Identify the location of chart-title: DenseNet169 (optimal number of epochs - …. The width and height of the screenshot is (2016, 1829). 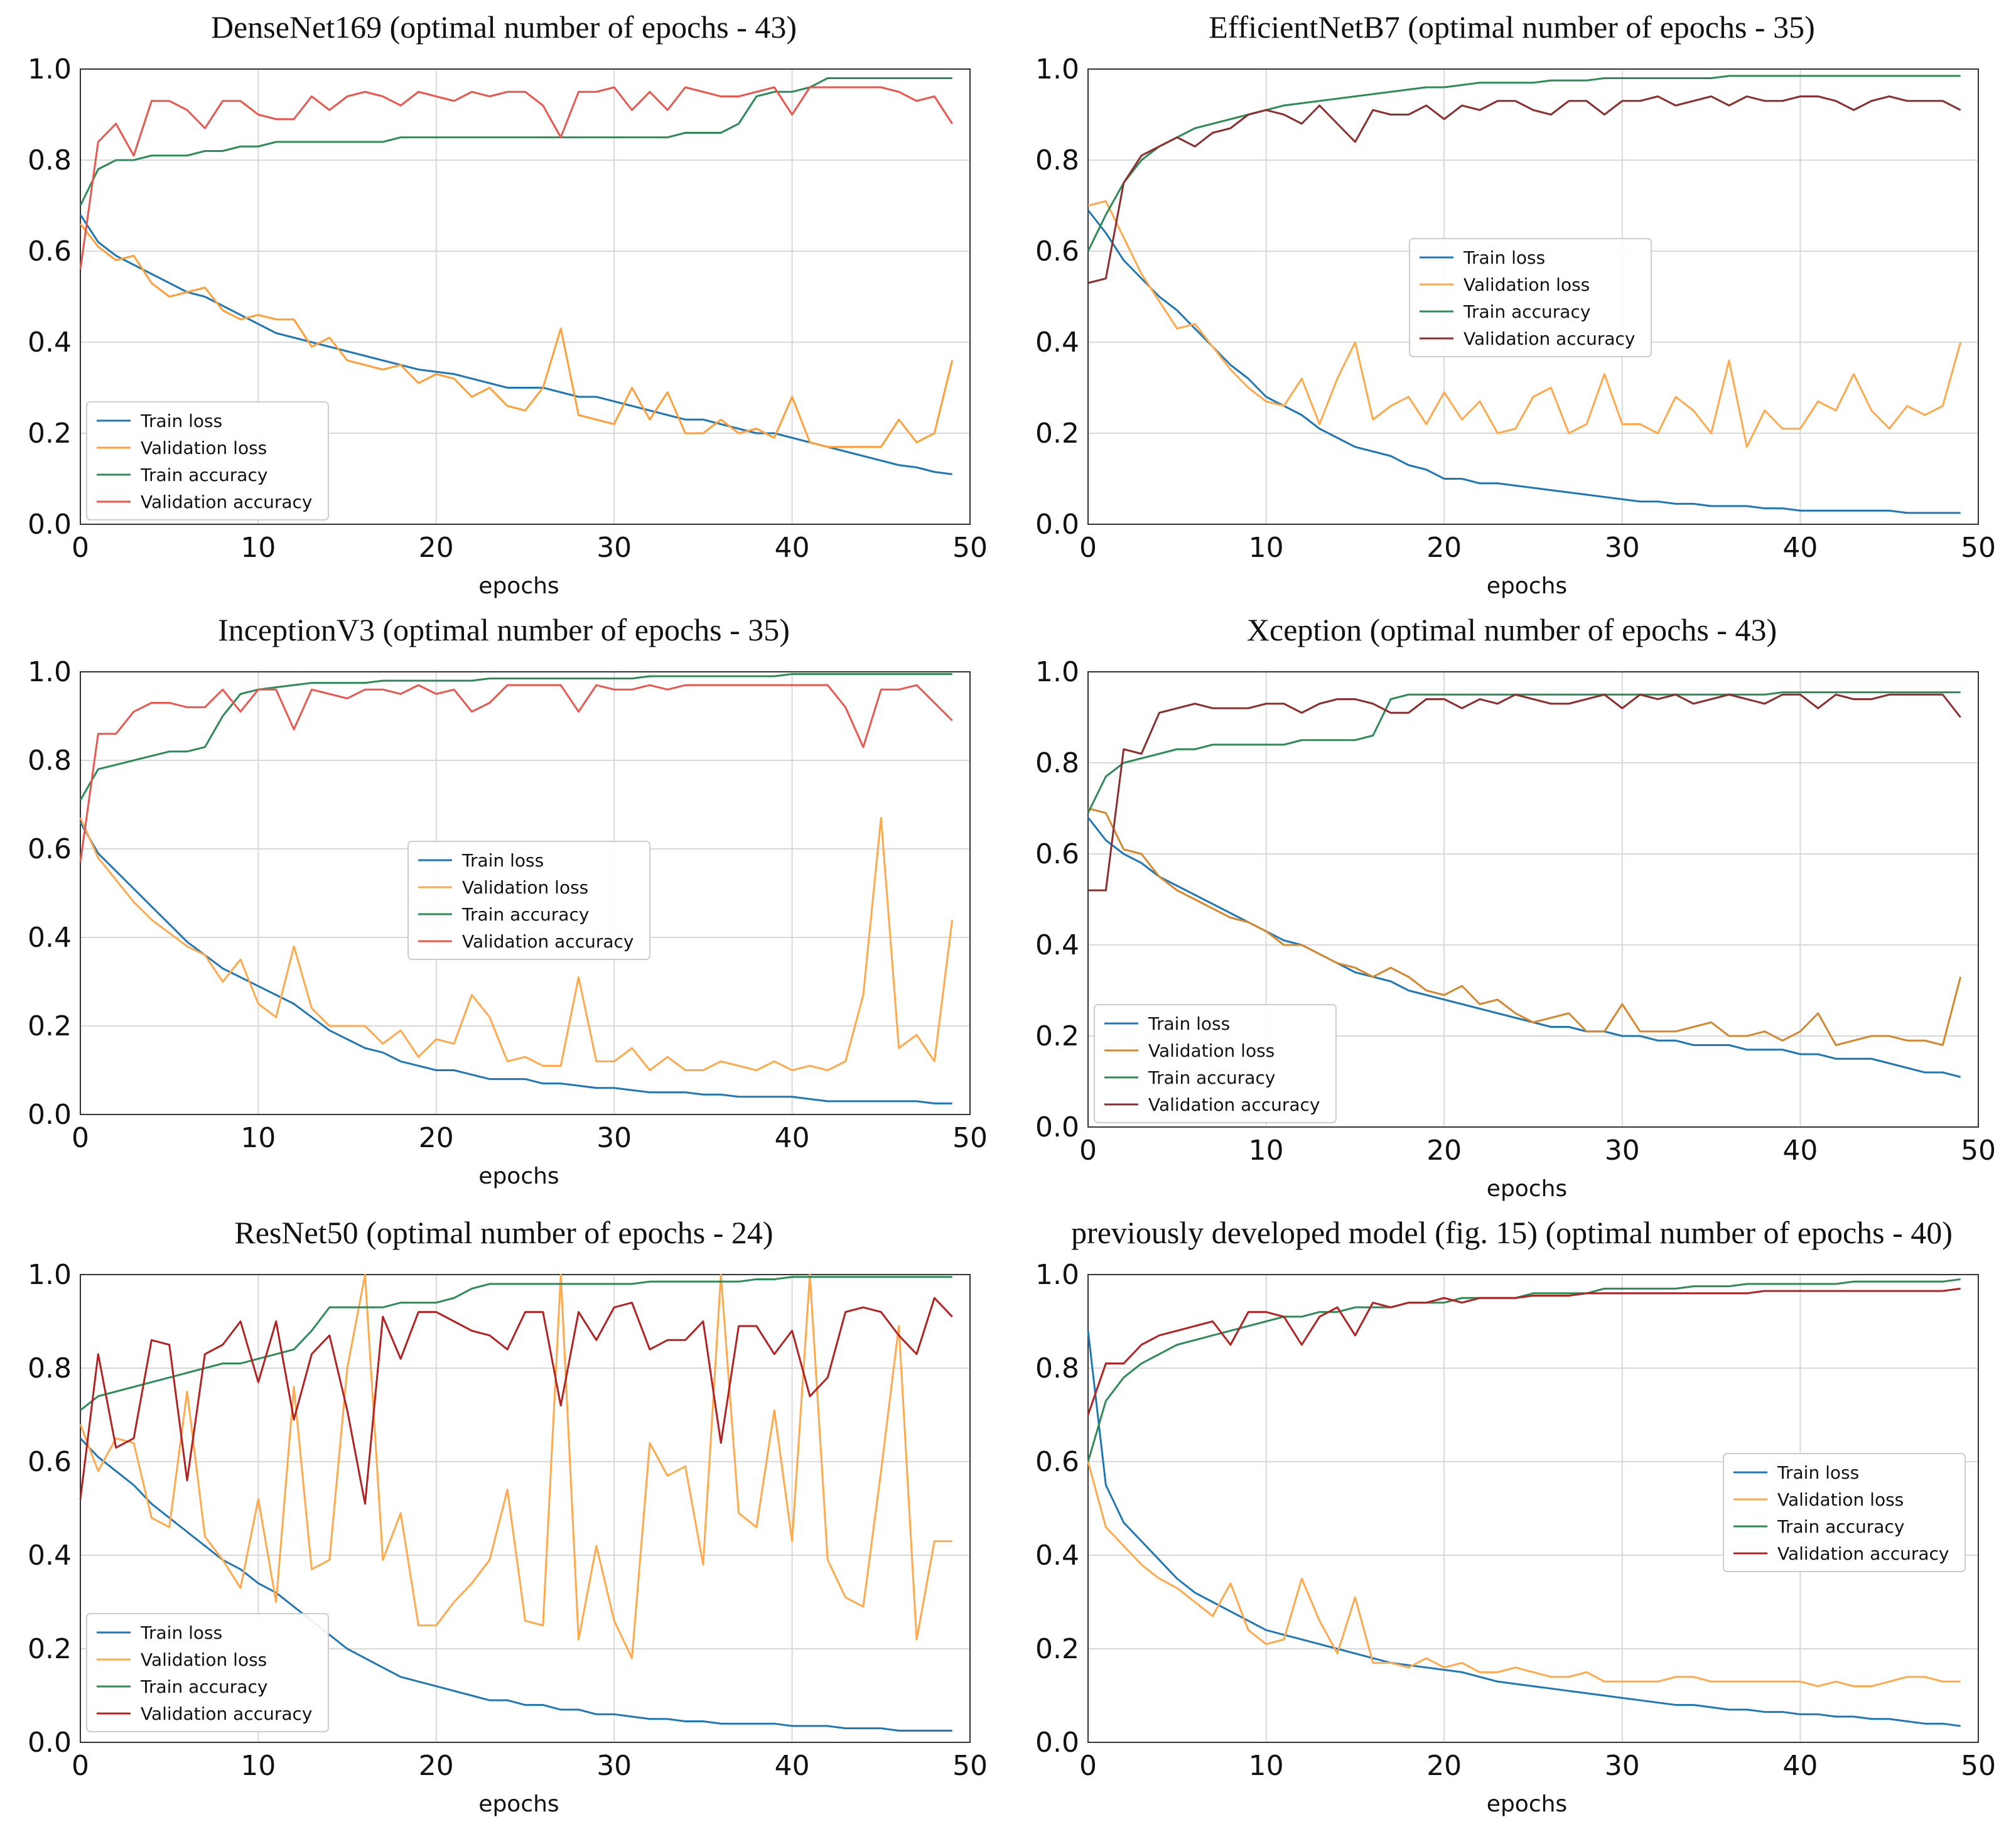
(503, 27).